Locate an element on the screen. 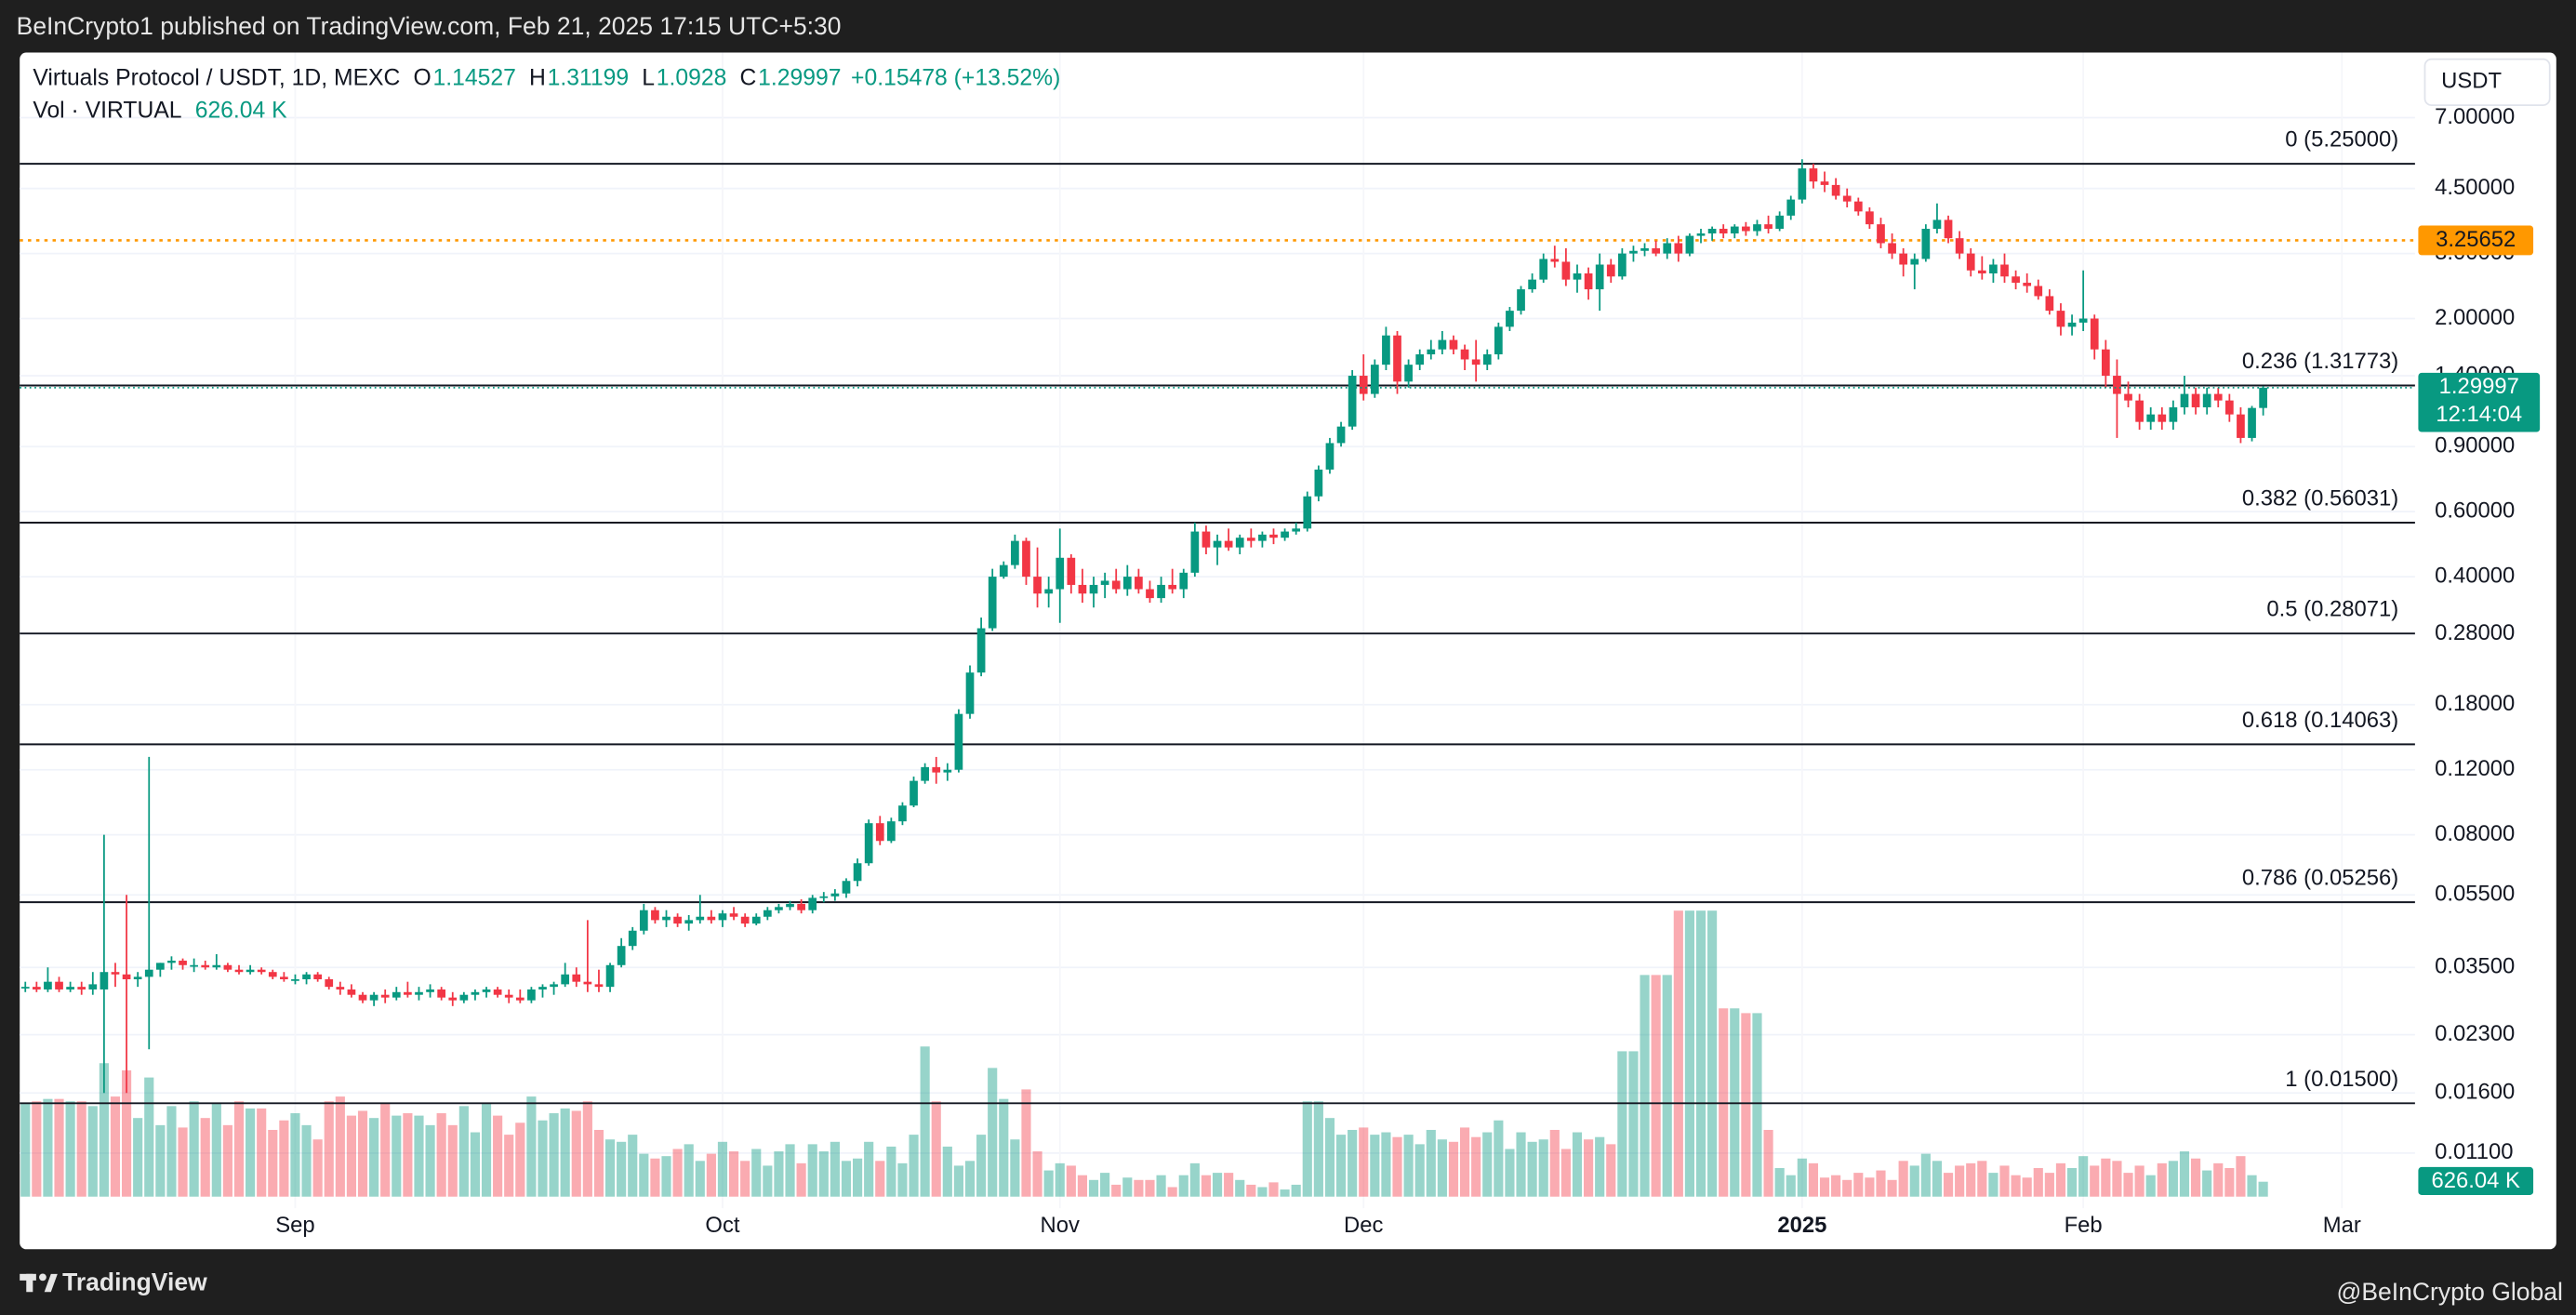 The image size is (2576, 1315). footer-brand: TradingView is located at coordinates (134, 1281).